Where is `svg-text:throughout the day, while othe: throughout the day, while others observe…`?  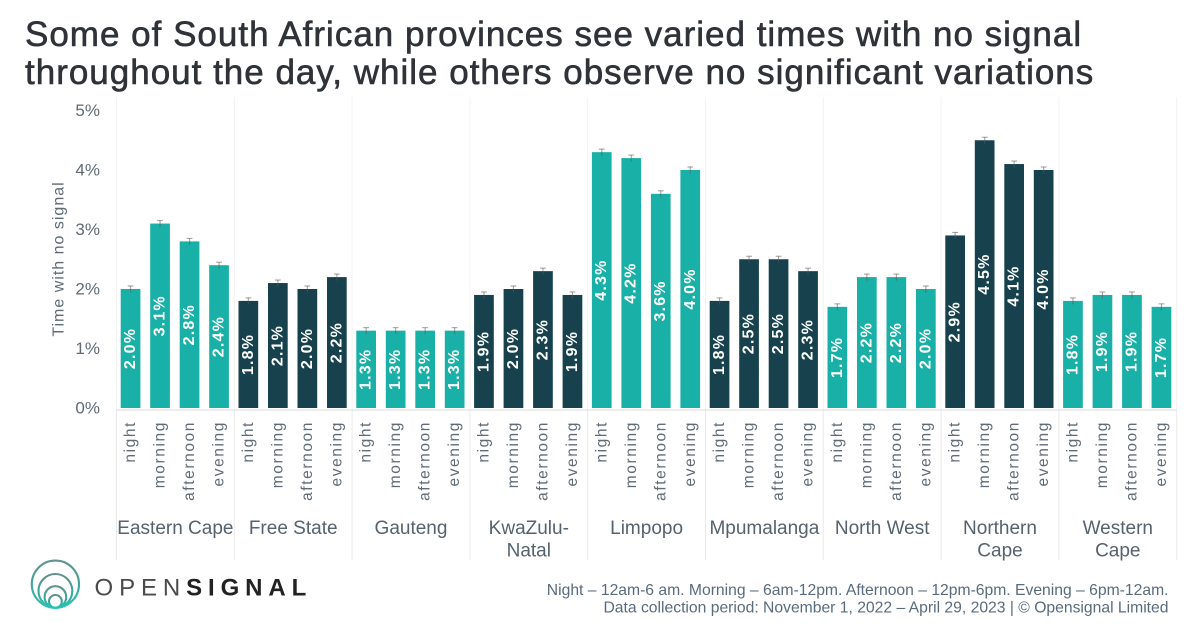
svg-text:throughout the day, while othe: throughout the day, while others observe… is located at coordinates (559, 72).